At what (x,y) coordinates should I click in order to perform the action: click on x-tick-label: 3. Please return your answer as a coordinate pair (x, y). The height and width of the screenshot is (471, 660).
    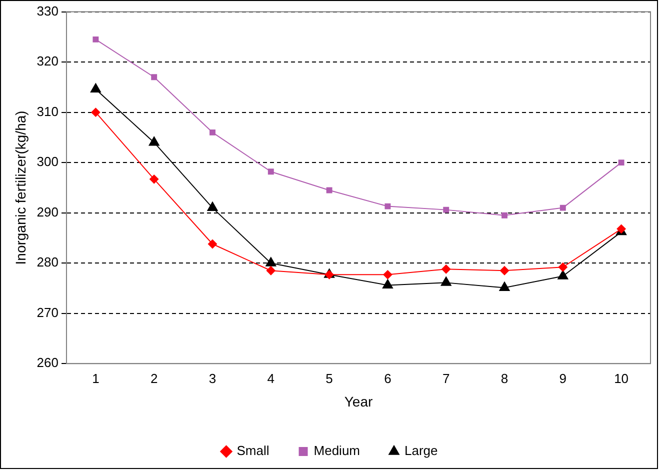
    Looking at the image, I should click on (212, 378).